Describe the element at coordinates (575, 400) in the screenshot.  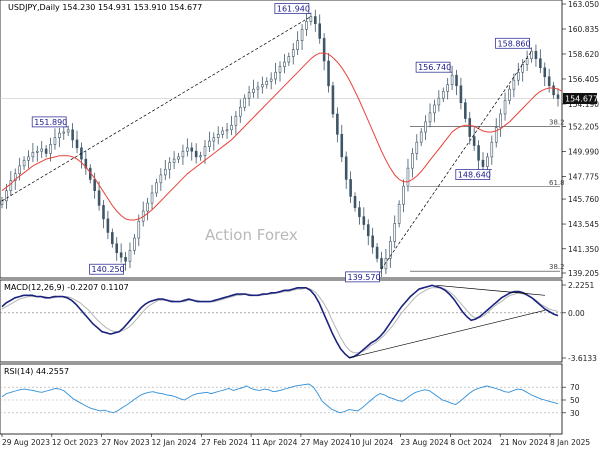
I see `rsi-tick-label: 50` at that location.